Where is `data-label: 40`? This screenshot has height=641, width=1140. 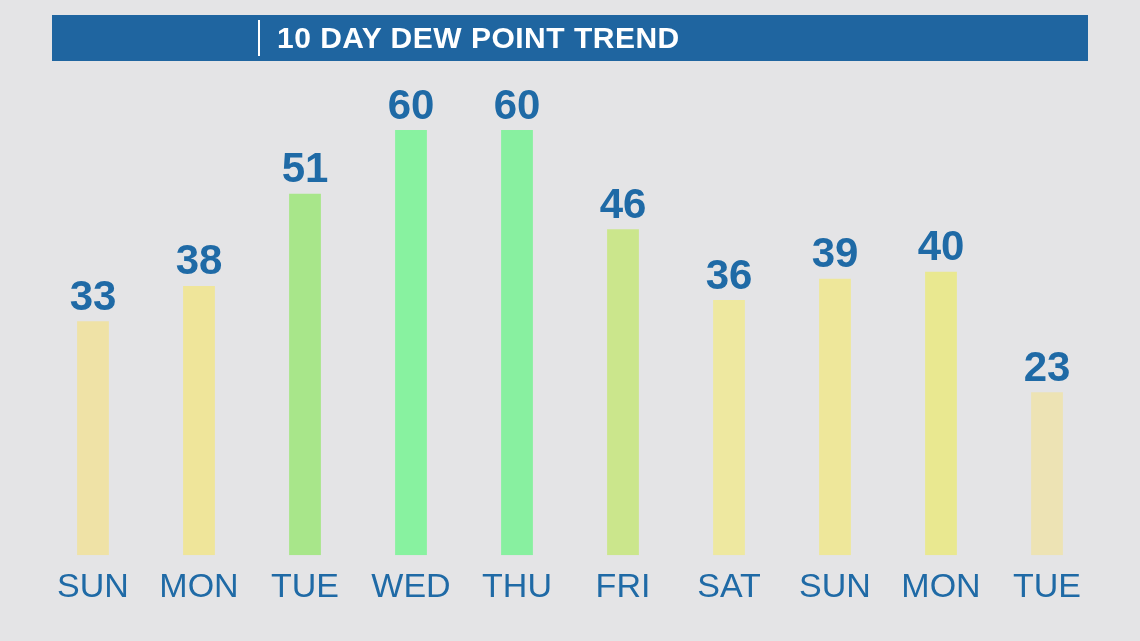 data-label: 40 is located at coordinates (941, 246).